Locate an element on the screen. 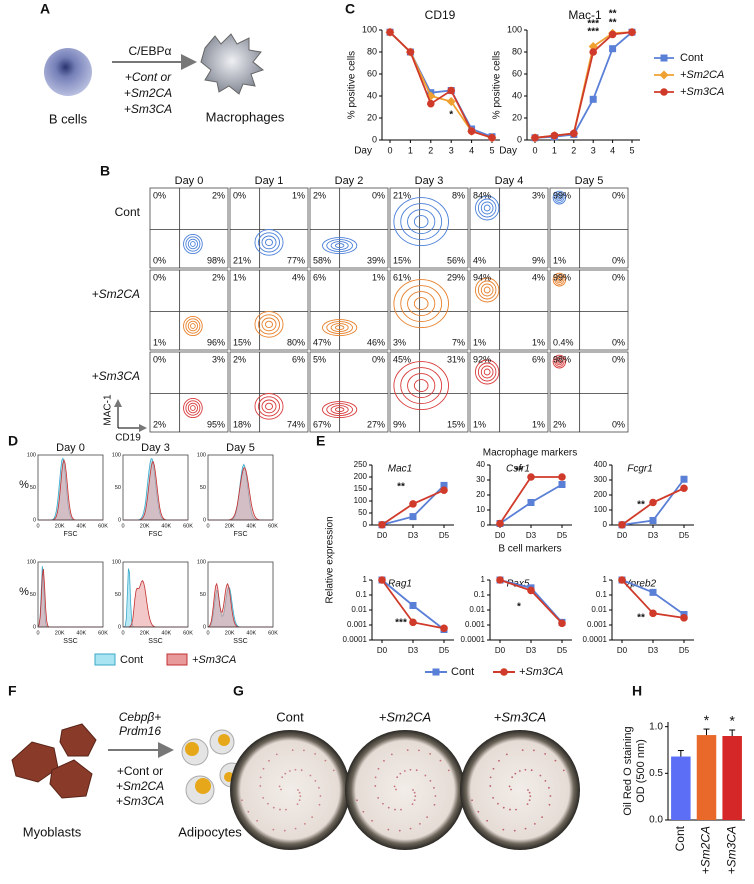 This screenshot has height=884, width=754. x-tick-label: 2 is located at coordinates (430, 150).